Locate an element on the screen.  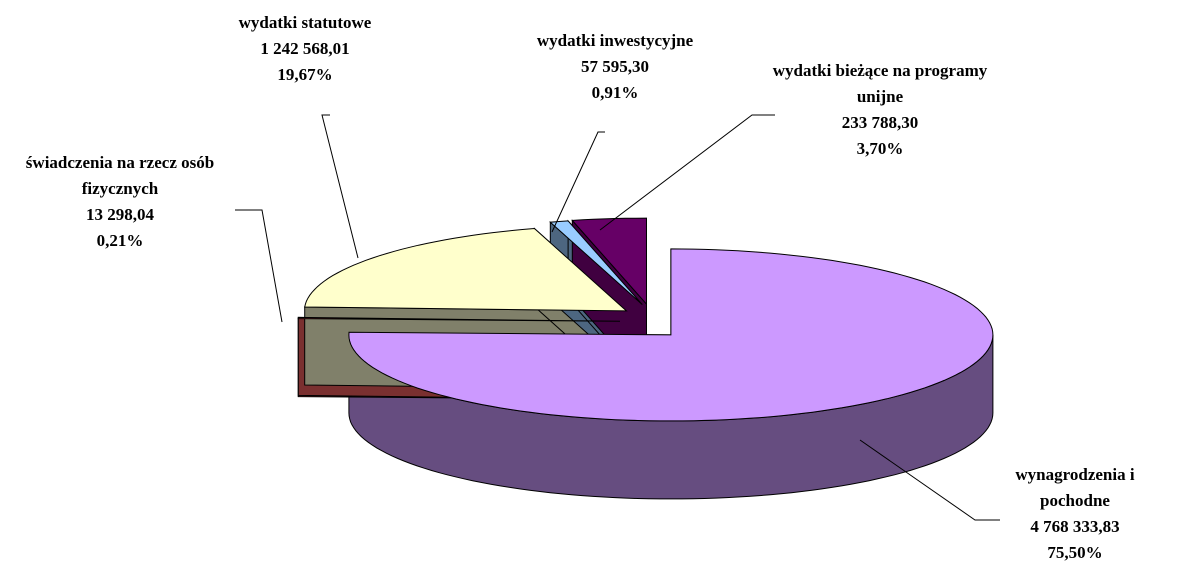
label-amount: 233 788,30 is located at coordinates (880, 122).